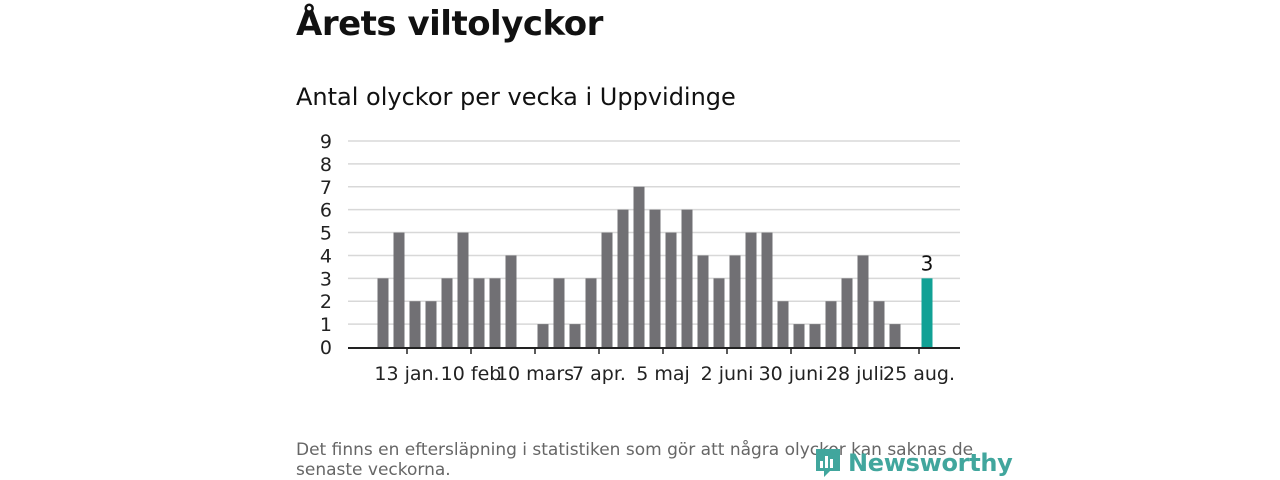  I want to click on y-tick-label: 1, so click(326, 325).